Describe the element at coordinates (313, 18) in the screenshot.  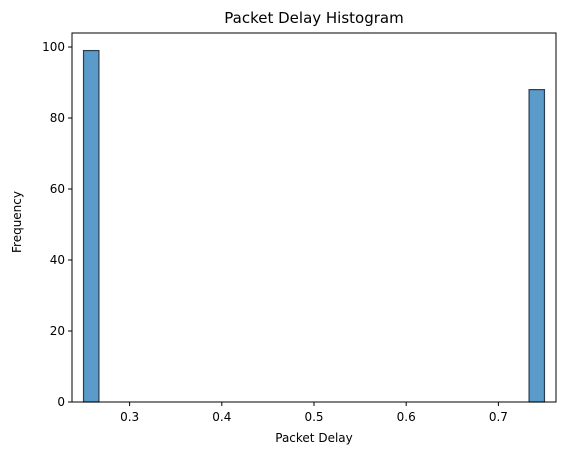
I see `chart-title: Packet Delay Histogram` at that location.